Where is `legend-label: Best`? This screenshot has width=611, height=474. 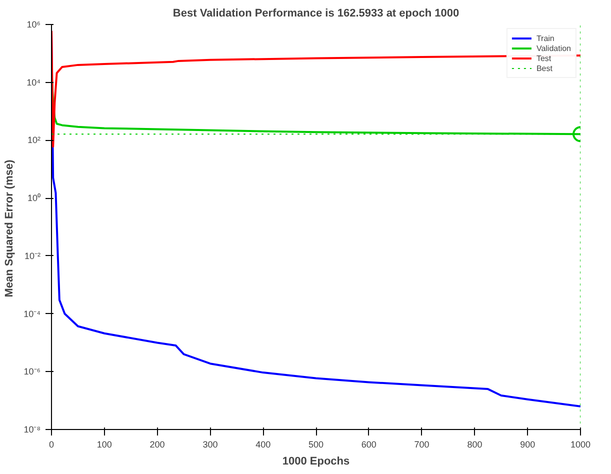 legend-label: Best is located at coordinates (545, 68).